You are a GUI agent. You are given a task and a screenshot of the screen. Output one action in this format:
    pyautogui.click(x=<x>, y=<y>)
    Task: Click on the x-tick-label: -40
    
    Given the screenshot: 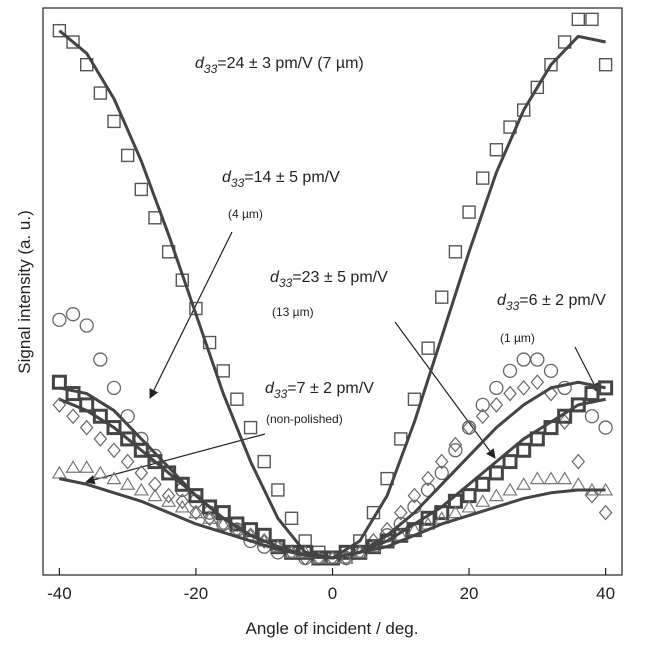 What is the action you would take?
    pyautogui.click(x=59, y=593)
    